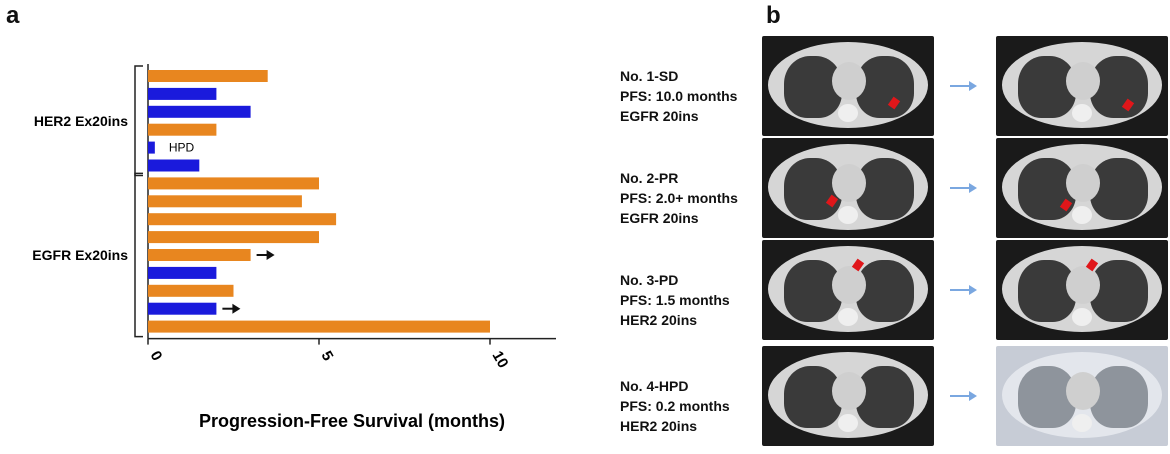 This screenshot has width=1170, height=454. Describe the element at coordinates (80, 255) in the screenshot. I see `group-label: EGFR Ex20ins` at that location.